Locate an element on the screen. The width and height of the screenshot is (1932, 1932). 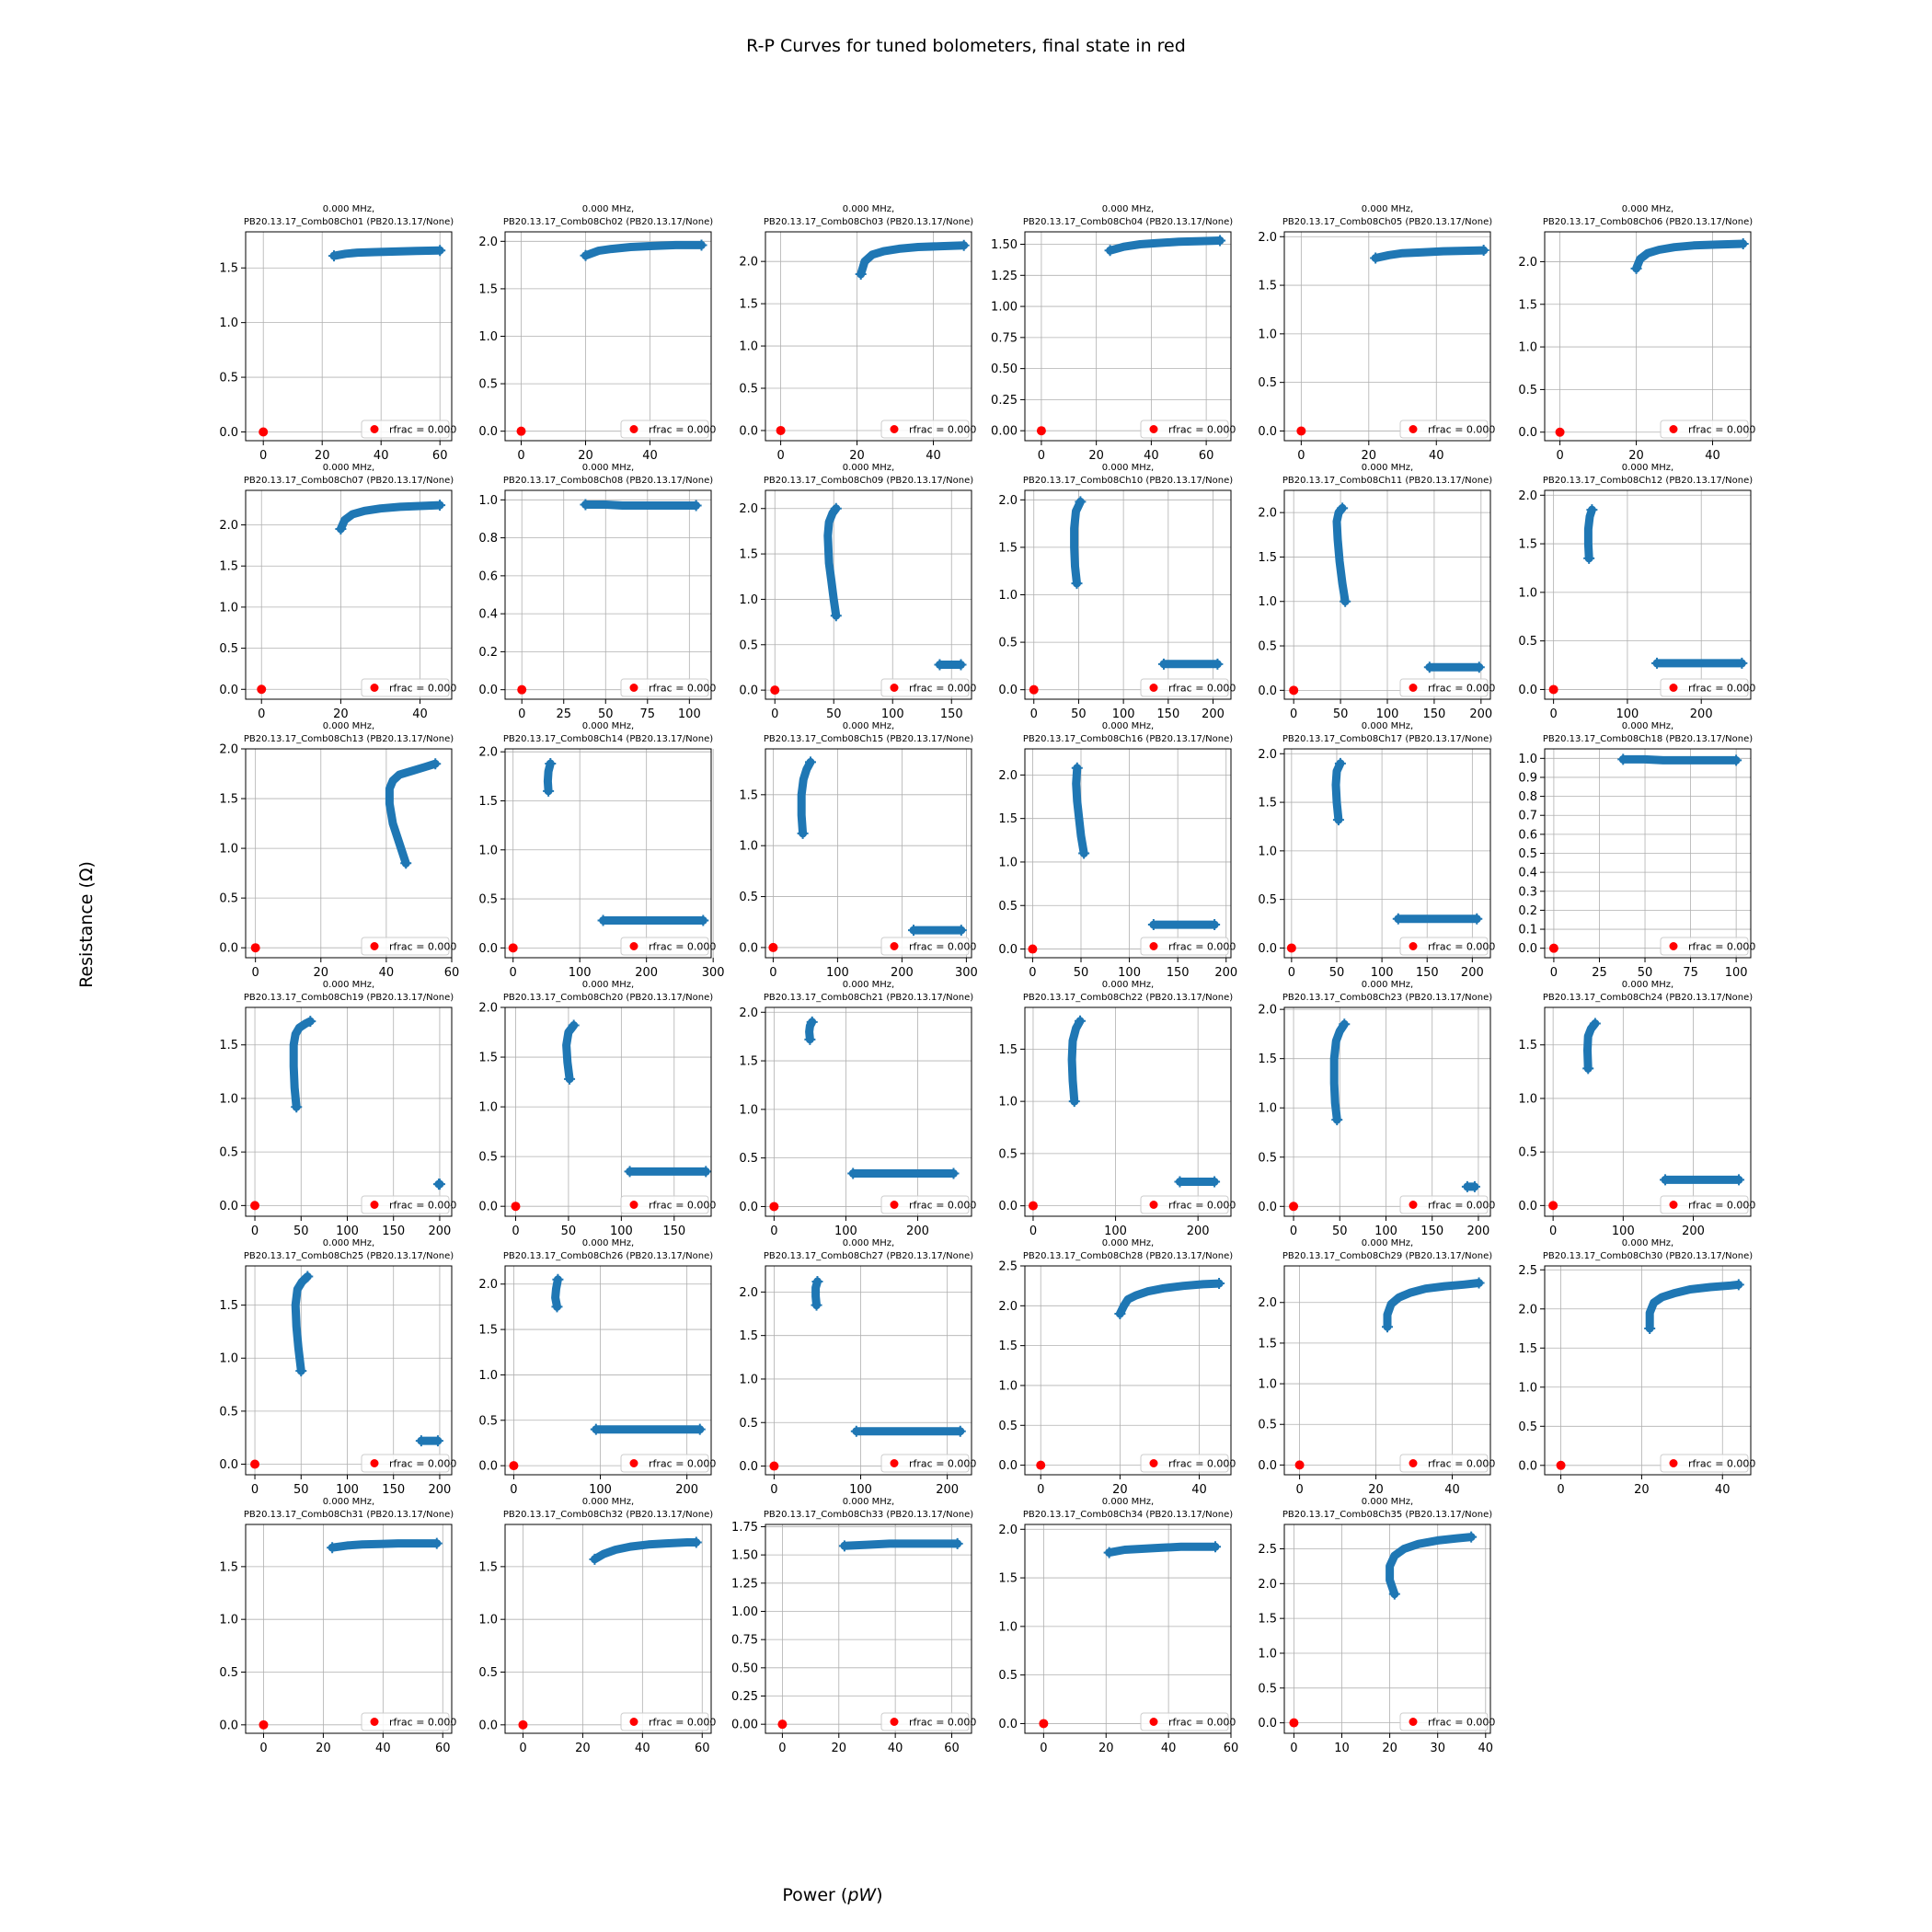
subplot-title-channel: PB20.13.17_Comb08Ch15 (PB20.13.17/None) is located at coordinates (868, 739).